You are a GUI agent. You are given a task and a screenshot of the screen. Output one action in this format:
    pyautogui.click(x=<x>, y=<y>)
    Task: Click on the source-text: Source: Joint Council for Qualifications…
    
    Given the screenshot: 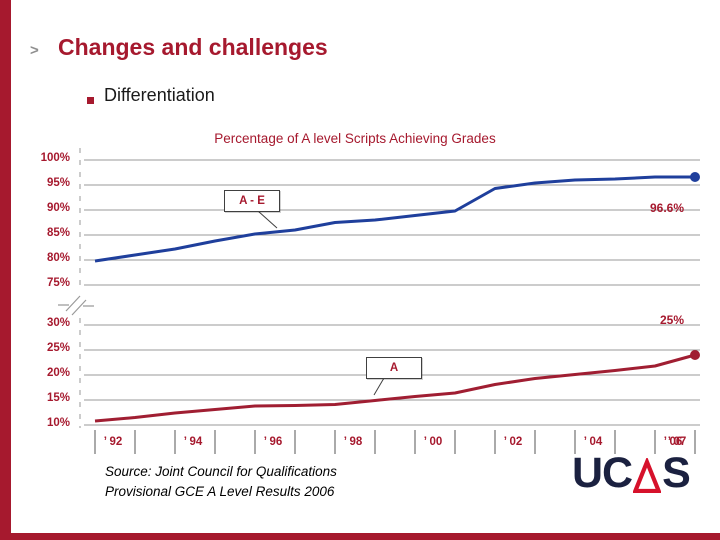 What is the action you would take?
    pyautogui.click(x=221, y=481)
    